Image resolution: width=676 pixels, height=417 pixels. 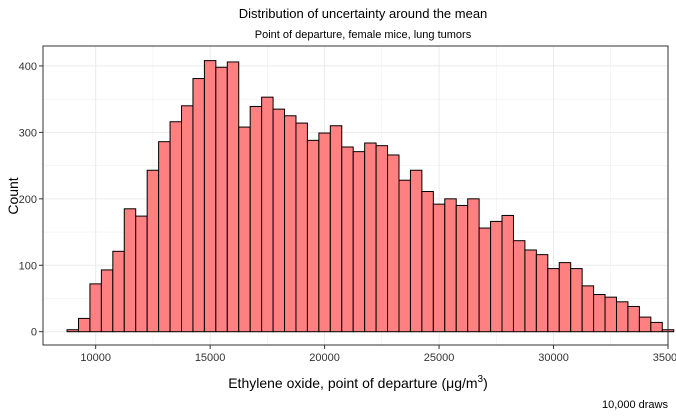 I want to click on x-axis-title-suffix: ), so click(x=485, y=383).